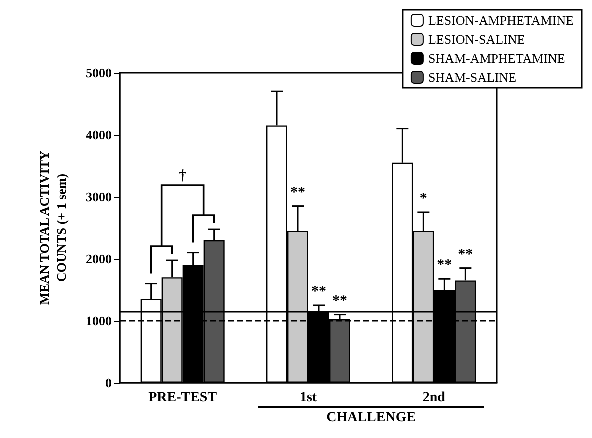 Image resolution: width=592 pixels, height=438 pixels. What do you see at coordinates (99, 321) in the screenshot?
I see `y-tick-label: 1000` at bounding box center [99, 321].